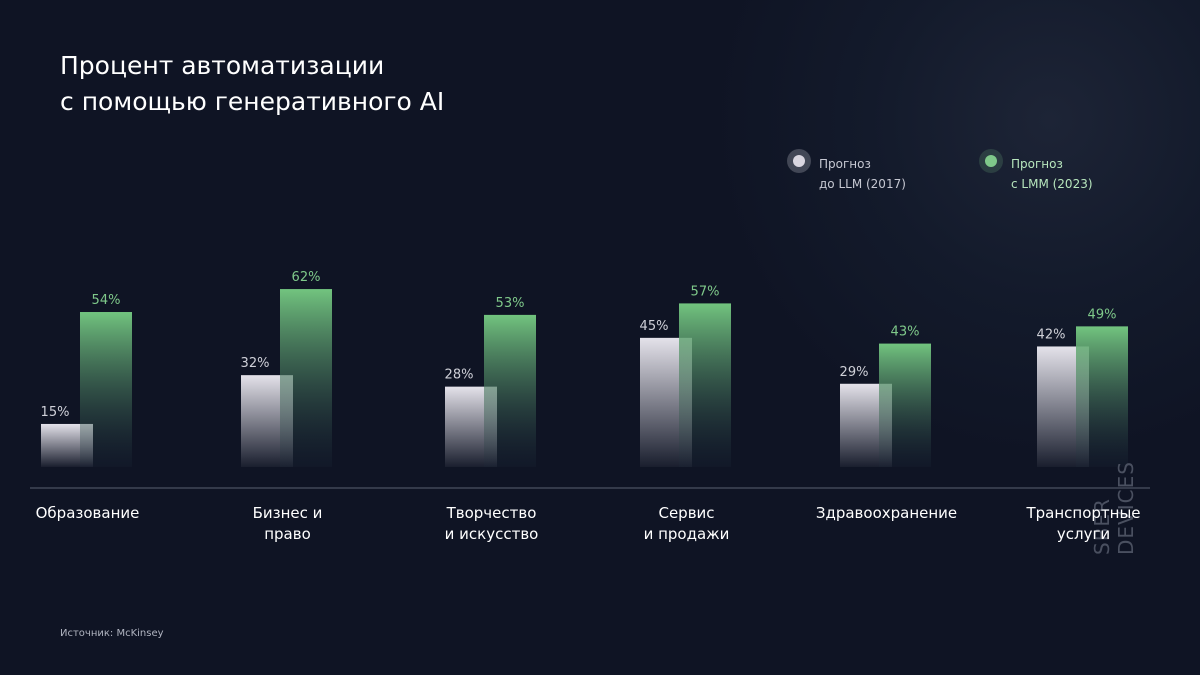  What do you see at coordinates (287, 523) in the screenshot?
I see `x-tick-label: Бизнес и право` at bounding box center [287, 523].